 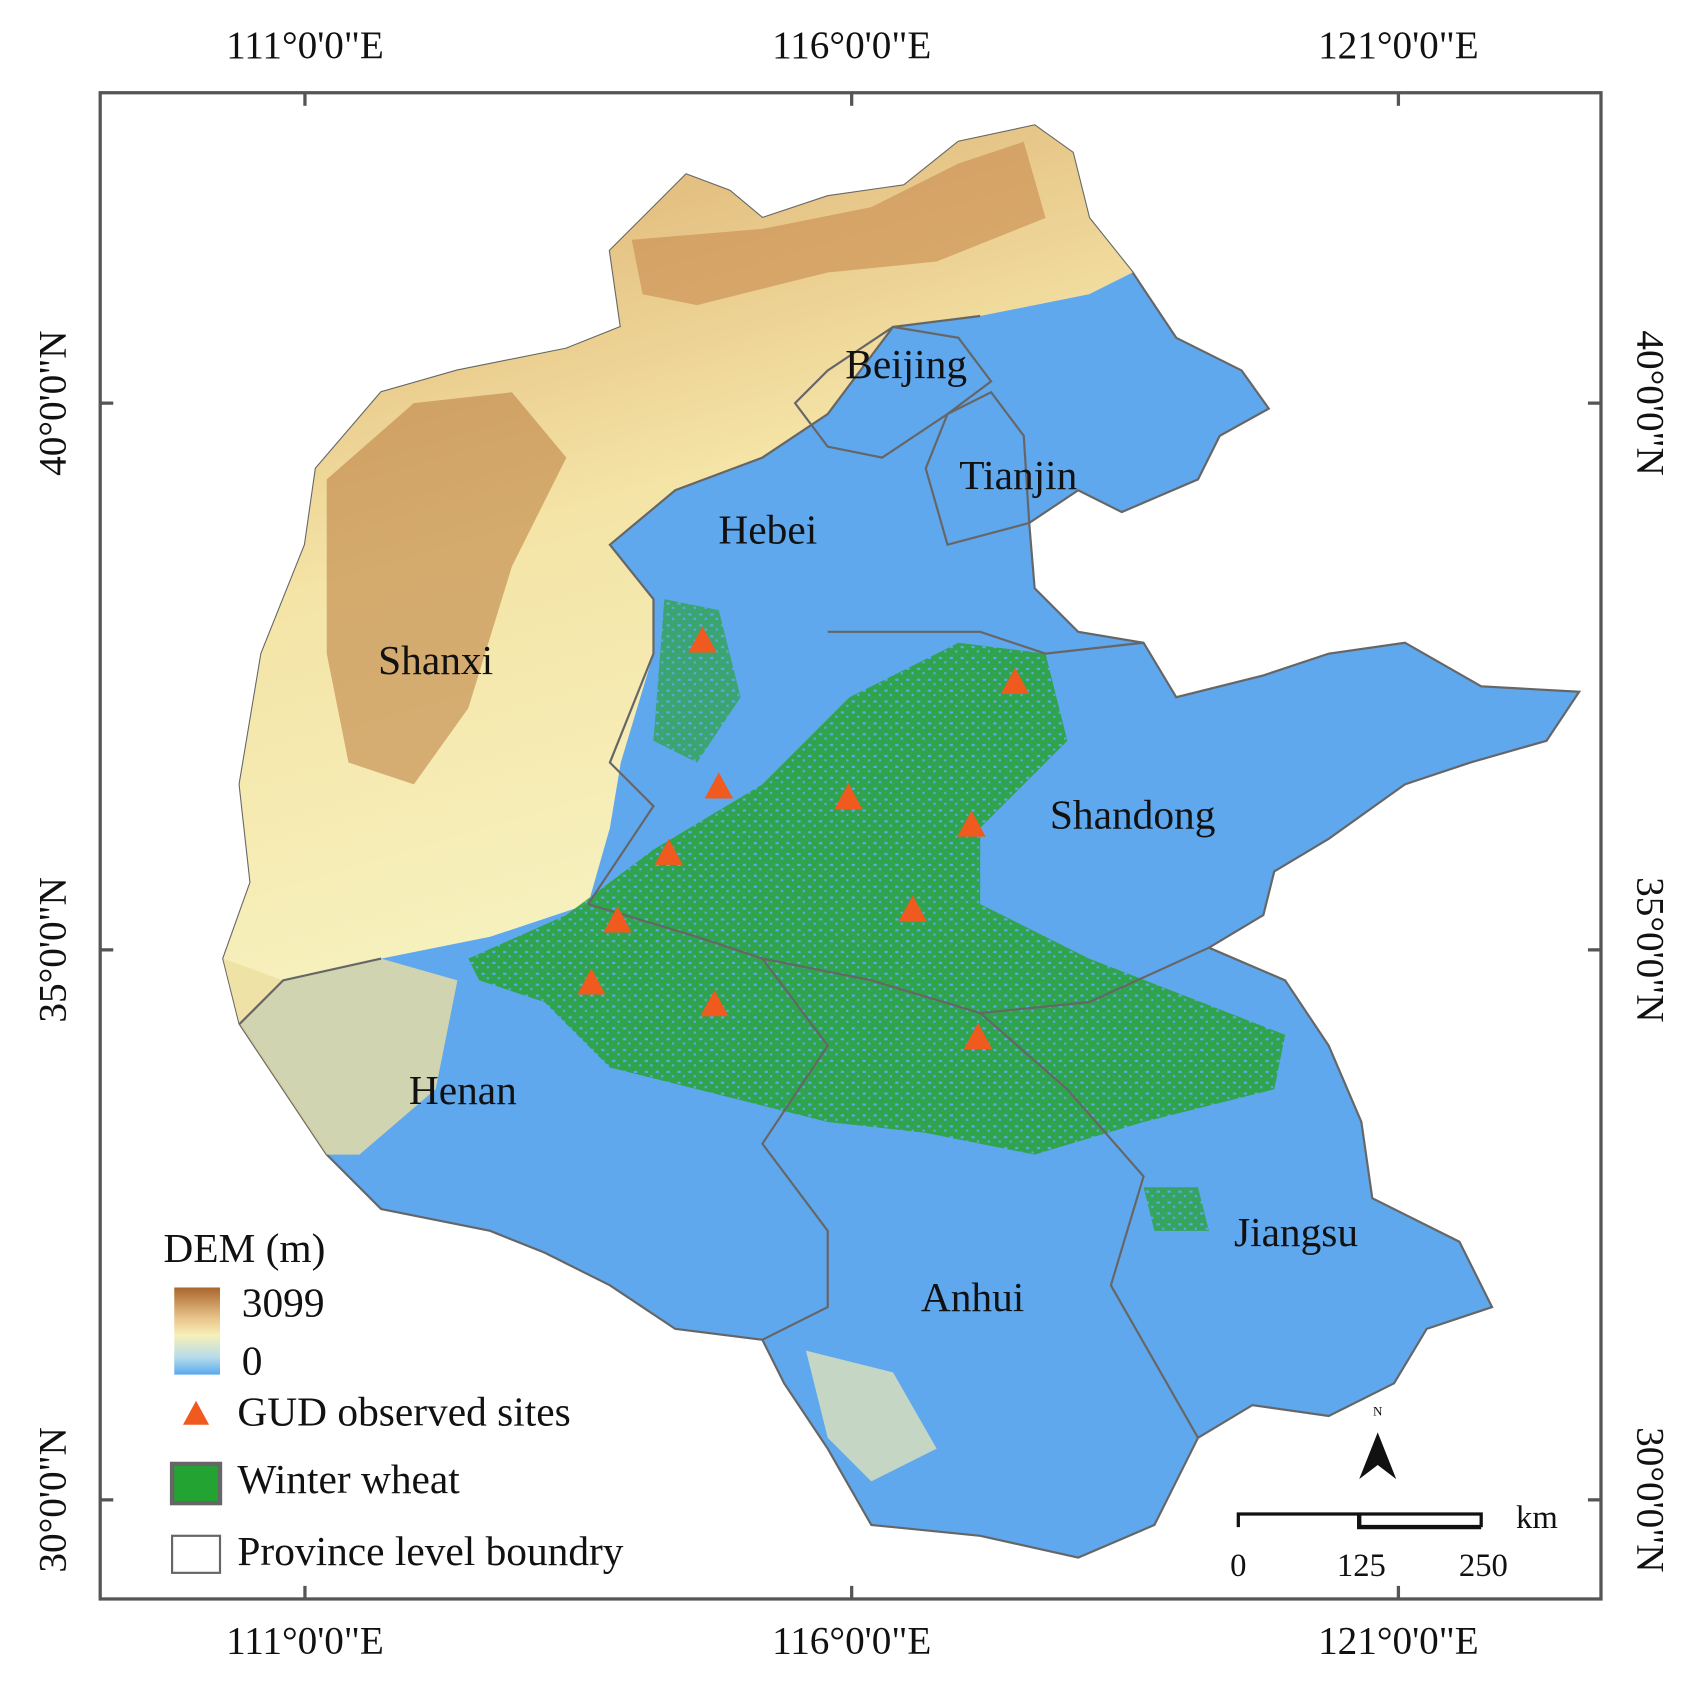 I want to click on dem-min: 0, so click(x=252, y=1360).